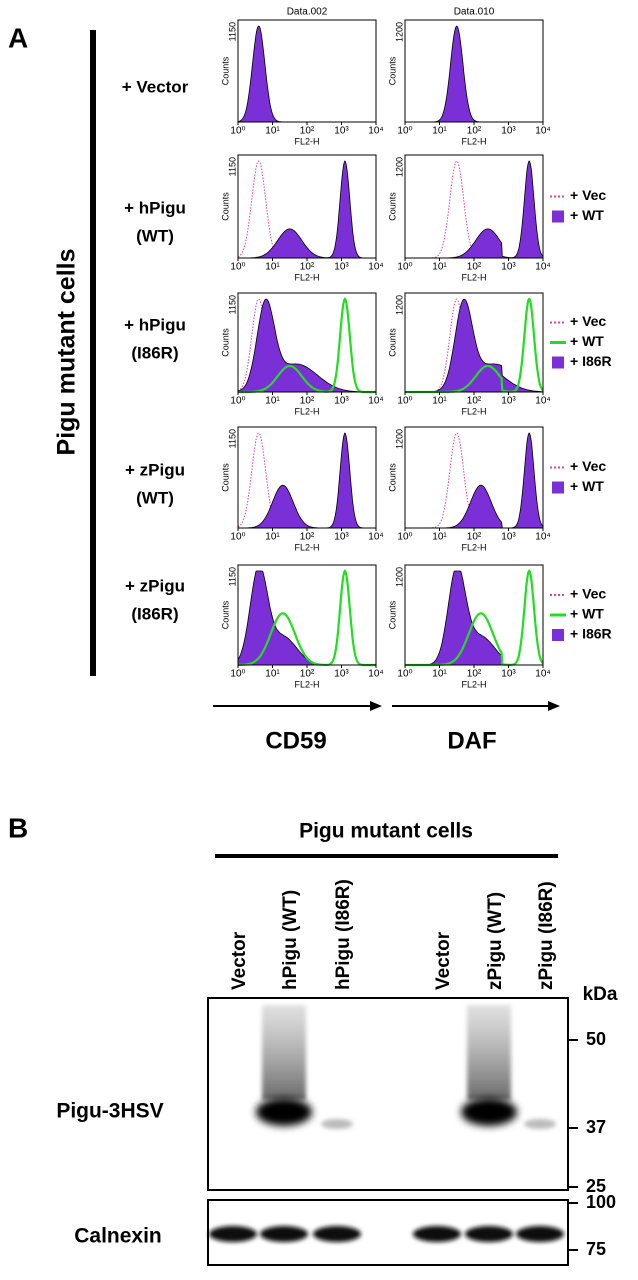 The width and height of the screenshot is (638, 1280). I want to click on legend-label: + I86R, so click(591, 634).